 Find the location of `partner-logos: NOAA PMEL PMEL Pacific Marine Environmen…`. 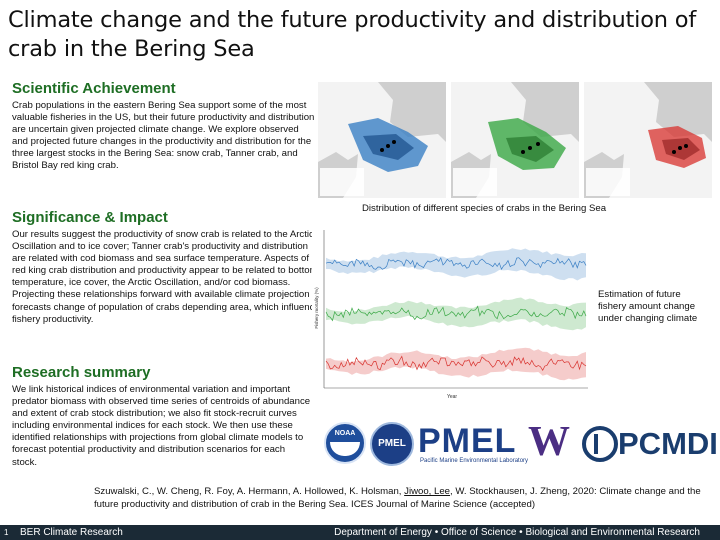

partner-logos: NOAA PMEL PMEL Pacific Marine Environmen… is located at coordinates (520, 446).